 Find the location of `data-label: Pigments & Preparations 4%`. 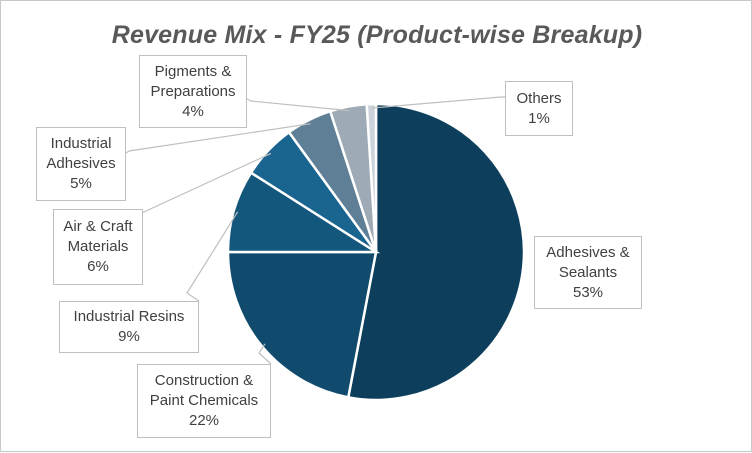

data-label: Pigments & Preparations 4% is located at coordinates (193, 91).